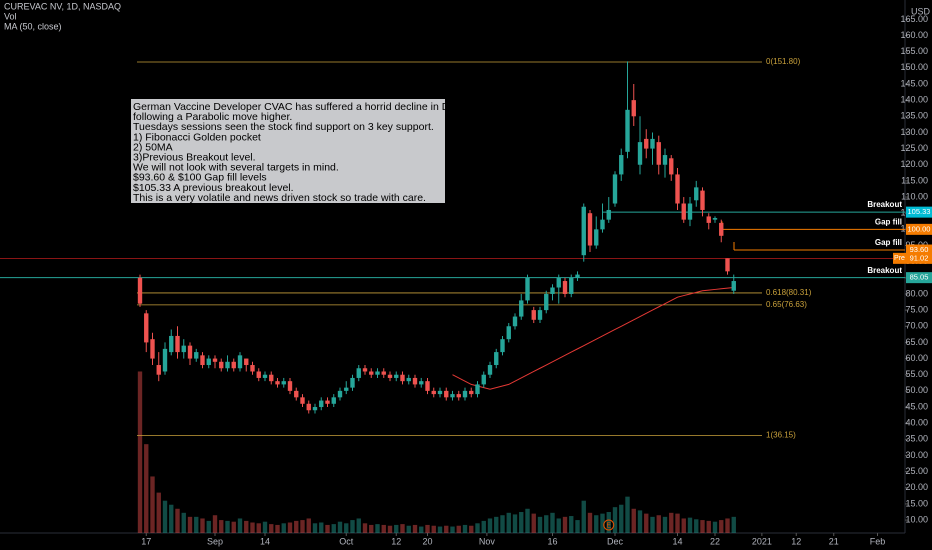 The image size is (932, 550). I want to click on price-tag-prefix, so click(899, 258).